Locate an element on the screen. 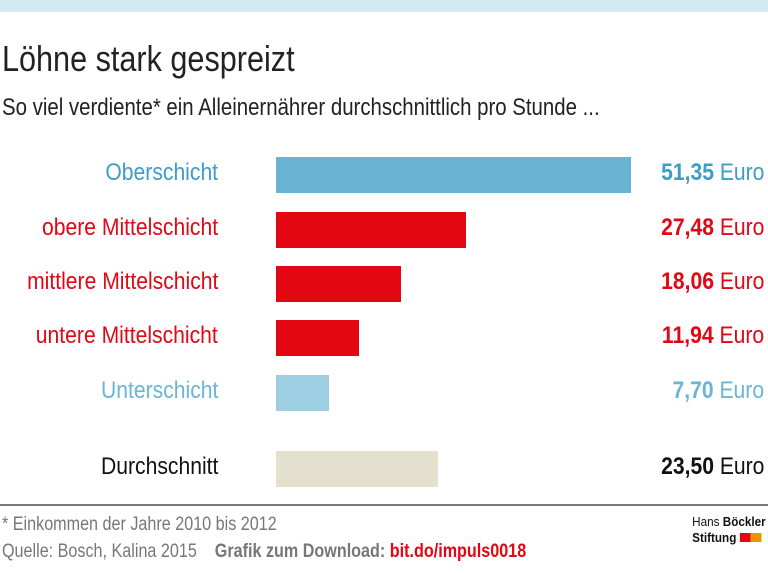 This screenshot has height=573, width=768. value-label: 27,48 Euro is located at coordinates (712, 228).